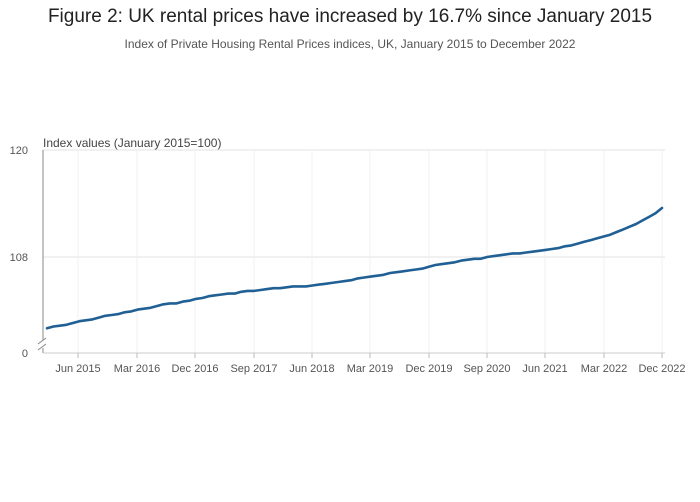 The width and height of the screenshot is (700, 502). What do you see at coordinates (544, 369) in the screenshot?
I see `x-tick-label: Jun 2021` at bounding box center [544, 369].